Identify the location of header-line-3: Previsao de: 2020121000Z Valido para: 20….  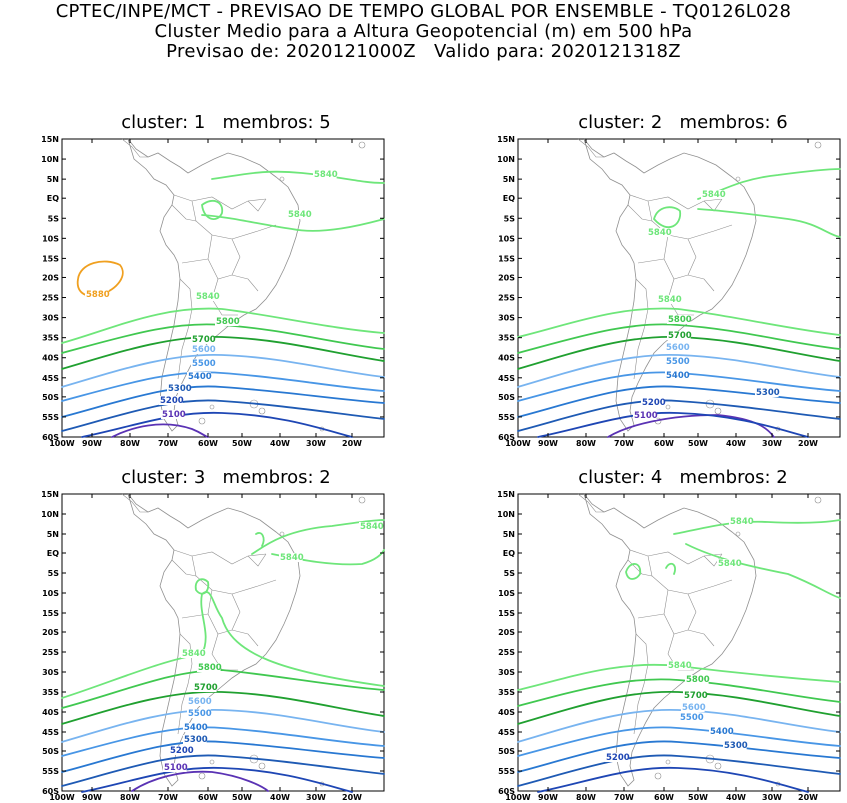
(423, 51).